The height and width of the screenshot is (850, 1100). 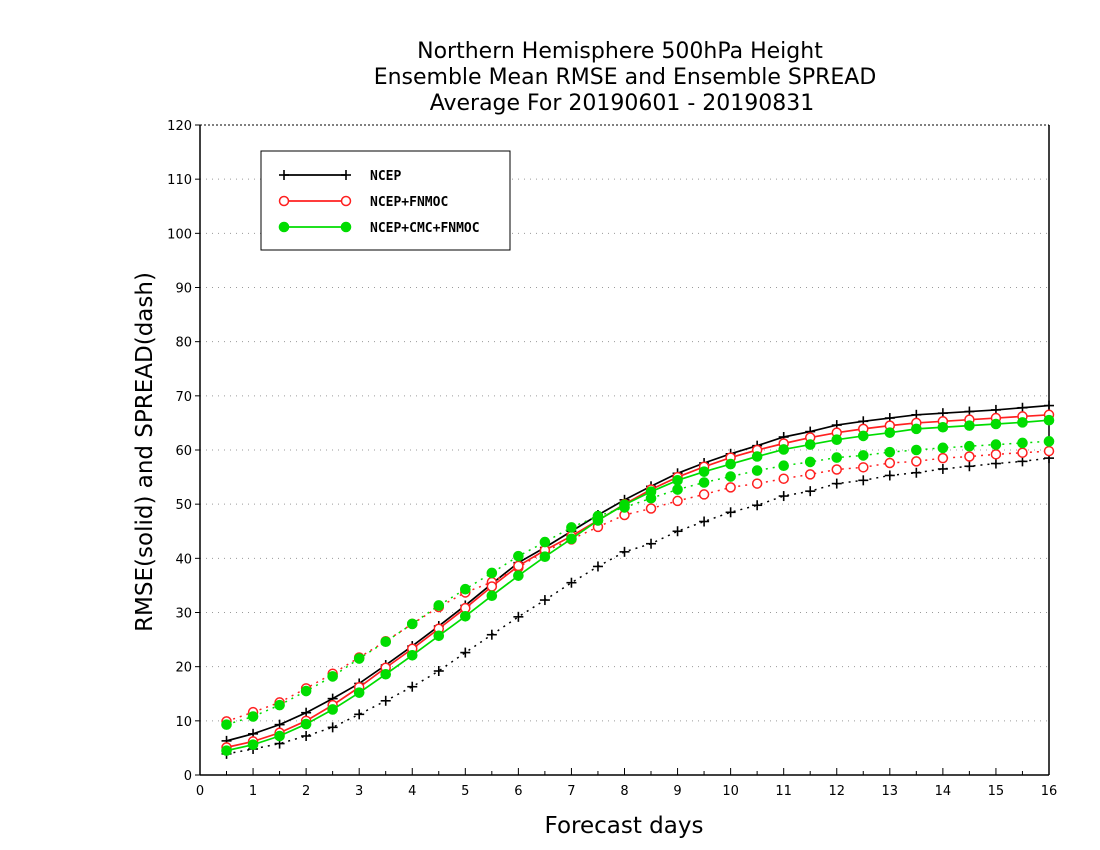 What do you see at coordinates (145, 452) in the screenshot?
I see `y-axis-label: RMSE(solid) and SPREAD(dash)` at bounding box center [145, 452].